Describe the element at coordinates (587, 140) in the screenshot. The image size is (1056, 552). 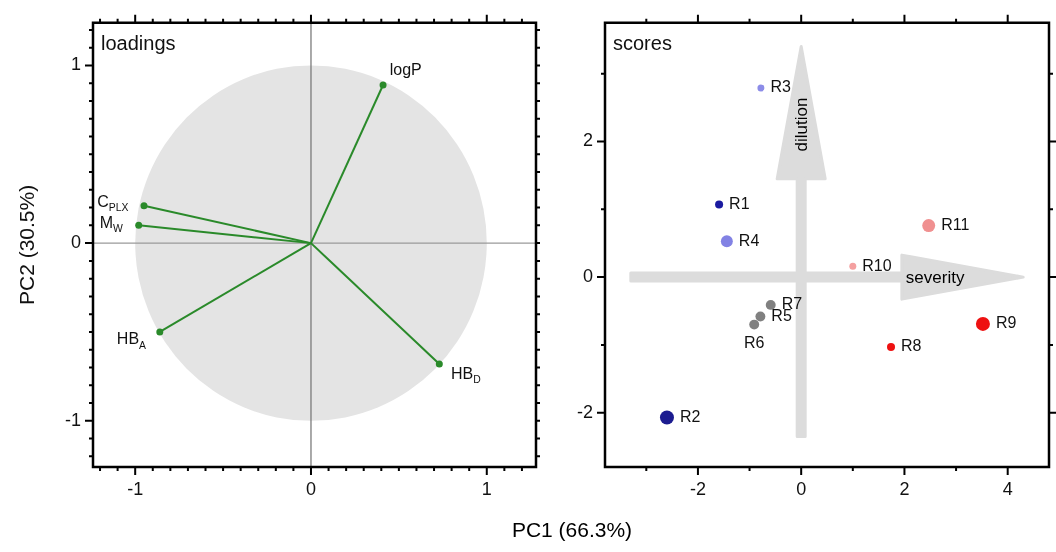
I see `y-tick-label: 2` at that location.